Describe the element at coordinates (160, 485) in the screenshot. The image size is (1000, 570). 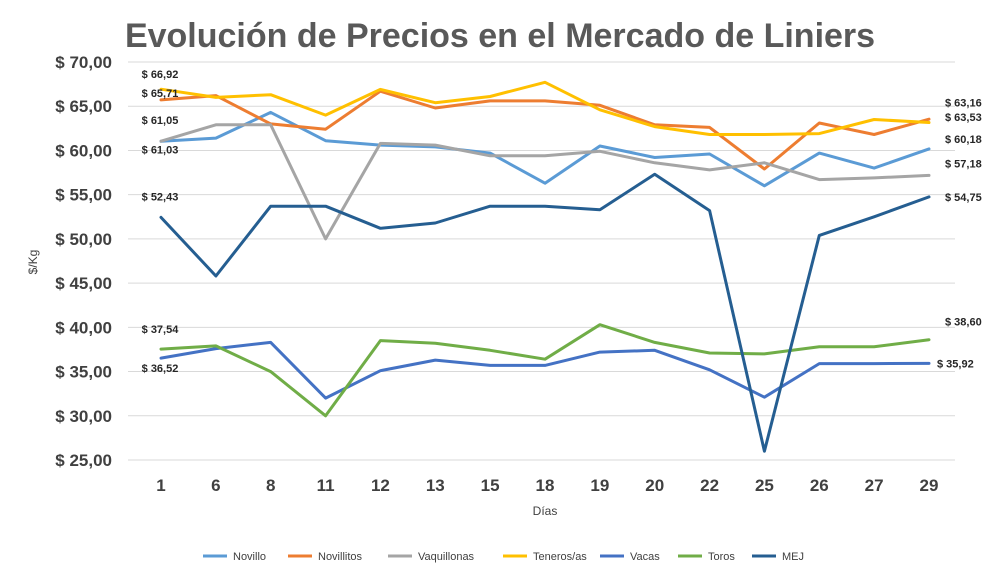
I see `x-tick-label: 1` at that location.